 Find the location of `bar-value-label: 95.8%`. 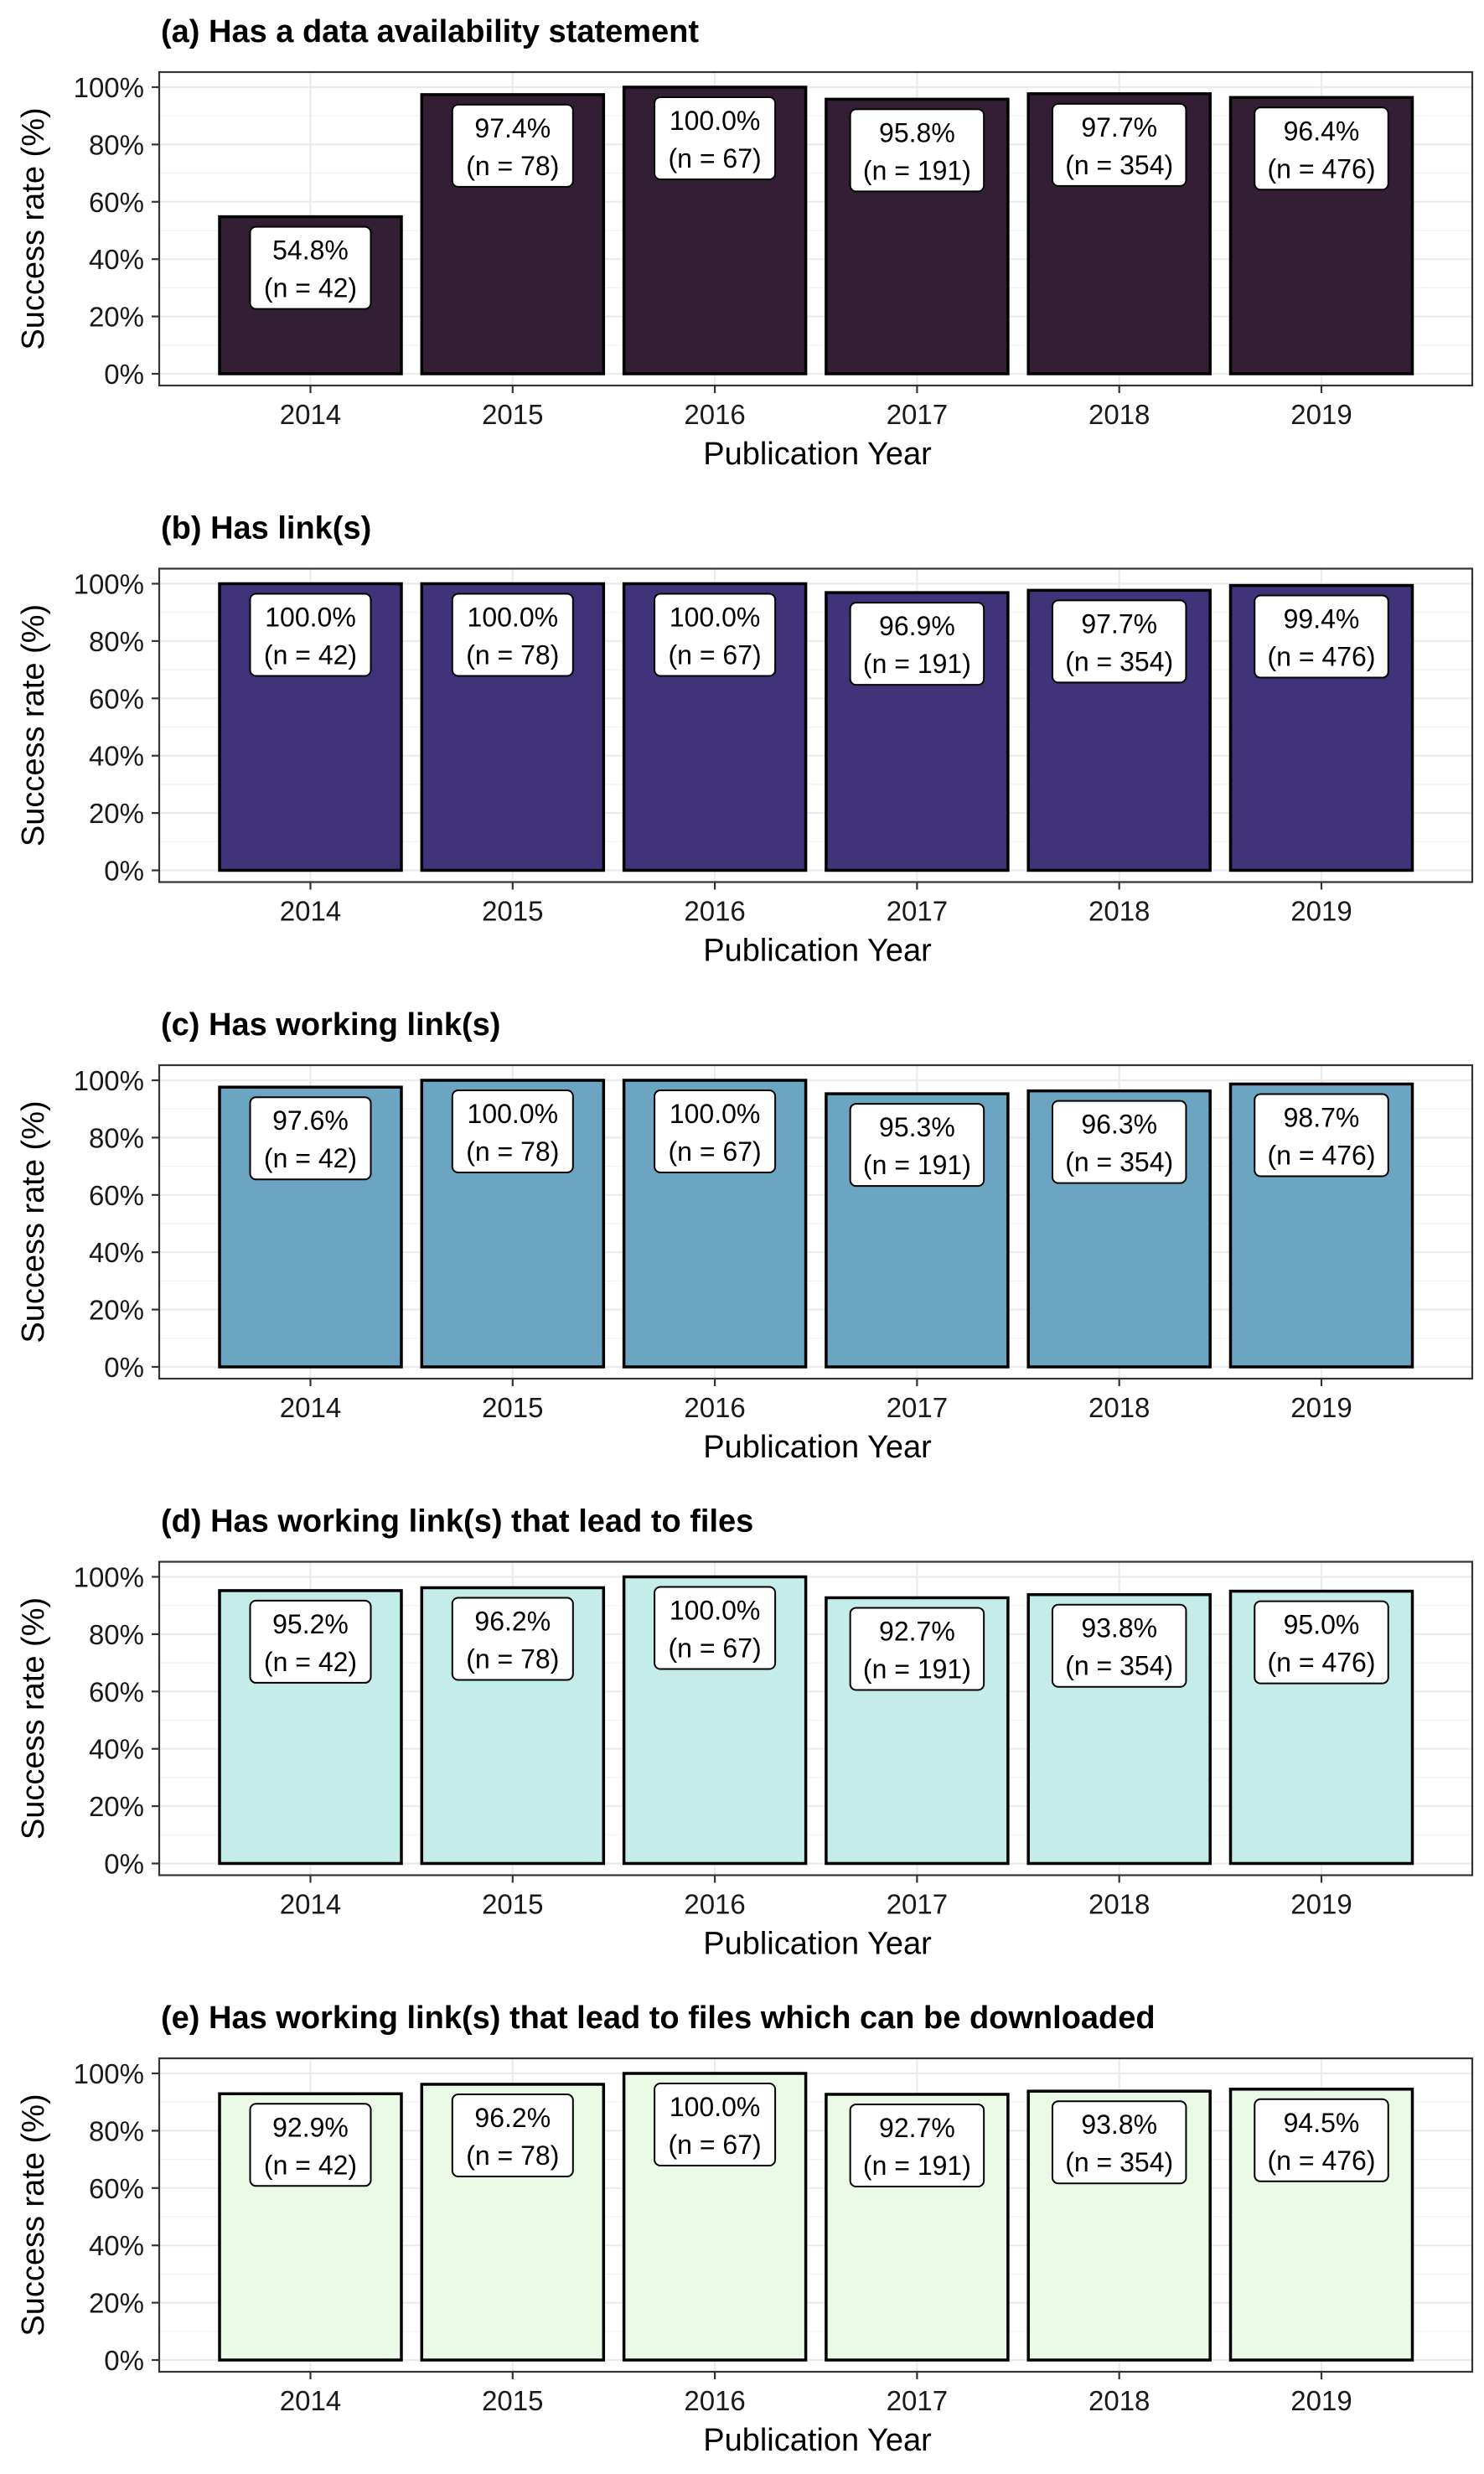

bar-value-label: 95.8% is located at coordinates (917, 132).